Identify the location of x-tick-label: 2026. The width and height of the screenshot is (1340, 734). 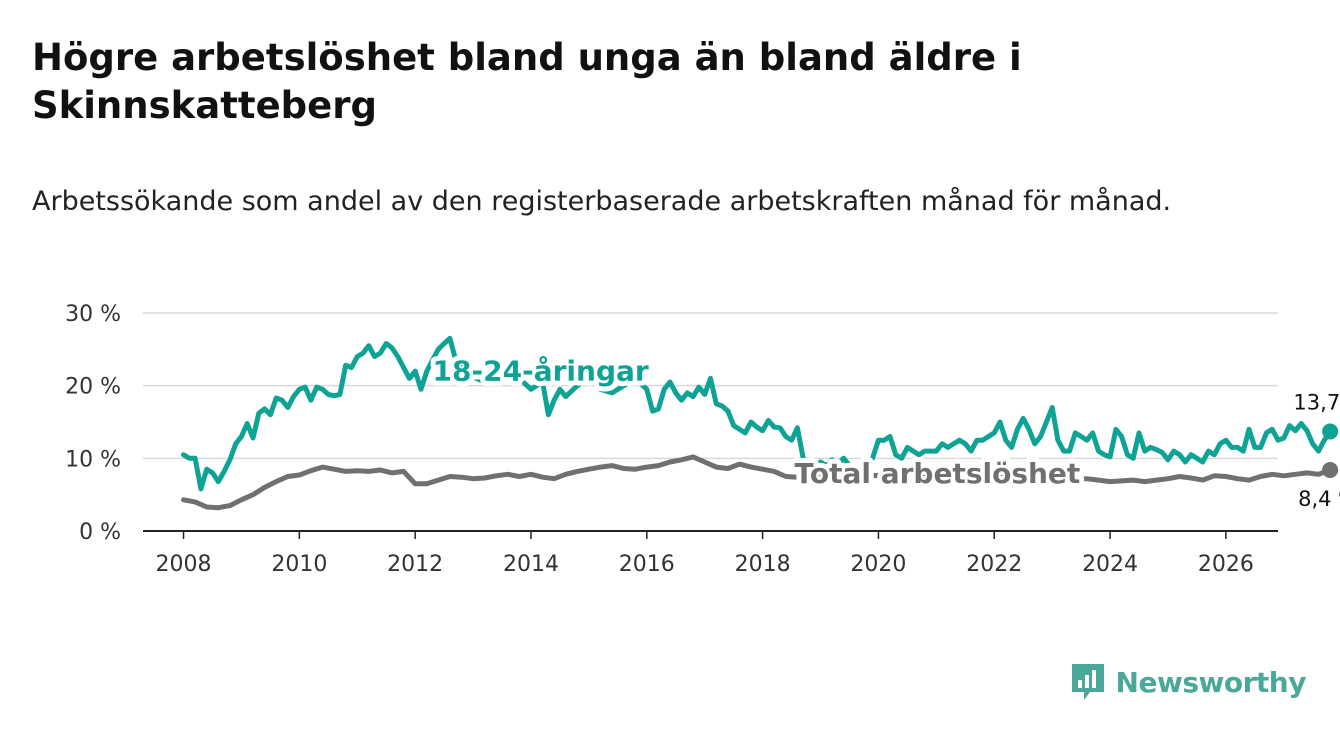
(1226, 564).